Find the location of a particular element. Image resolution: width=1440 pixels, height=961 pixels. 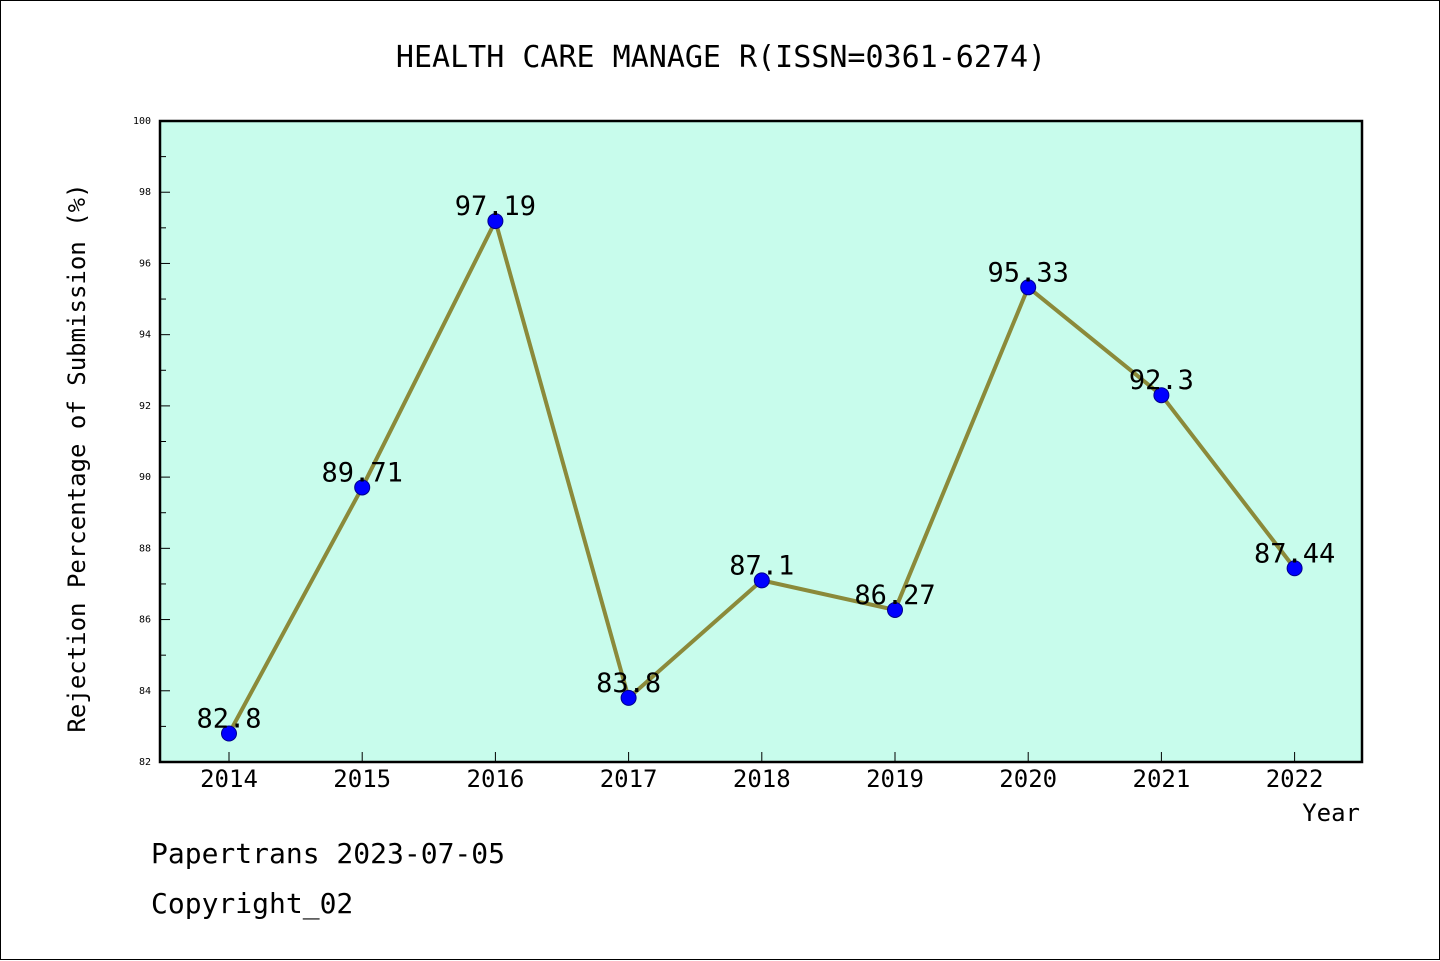

data-label: 82.8 is located at coordinates (228, 719).